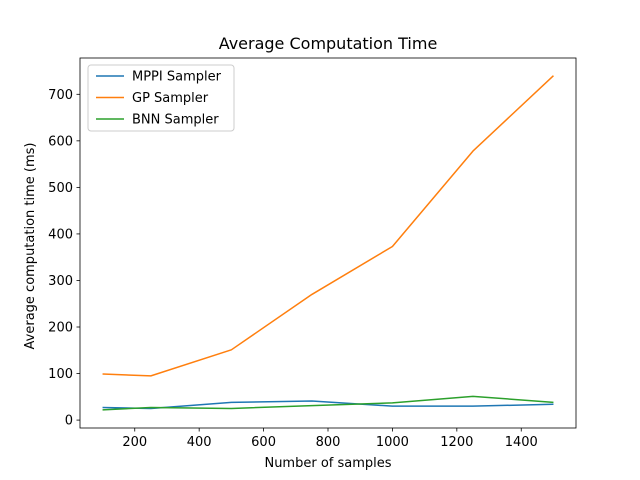 This screenshot has height=480, width=640. I want to click on y-tick-label: 700, so click(60, 95).